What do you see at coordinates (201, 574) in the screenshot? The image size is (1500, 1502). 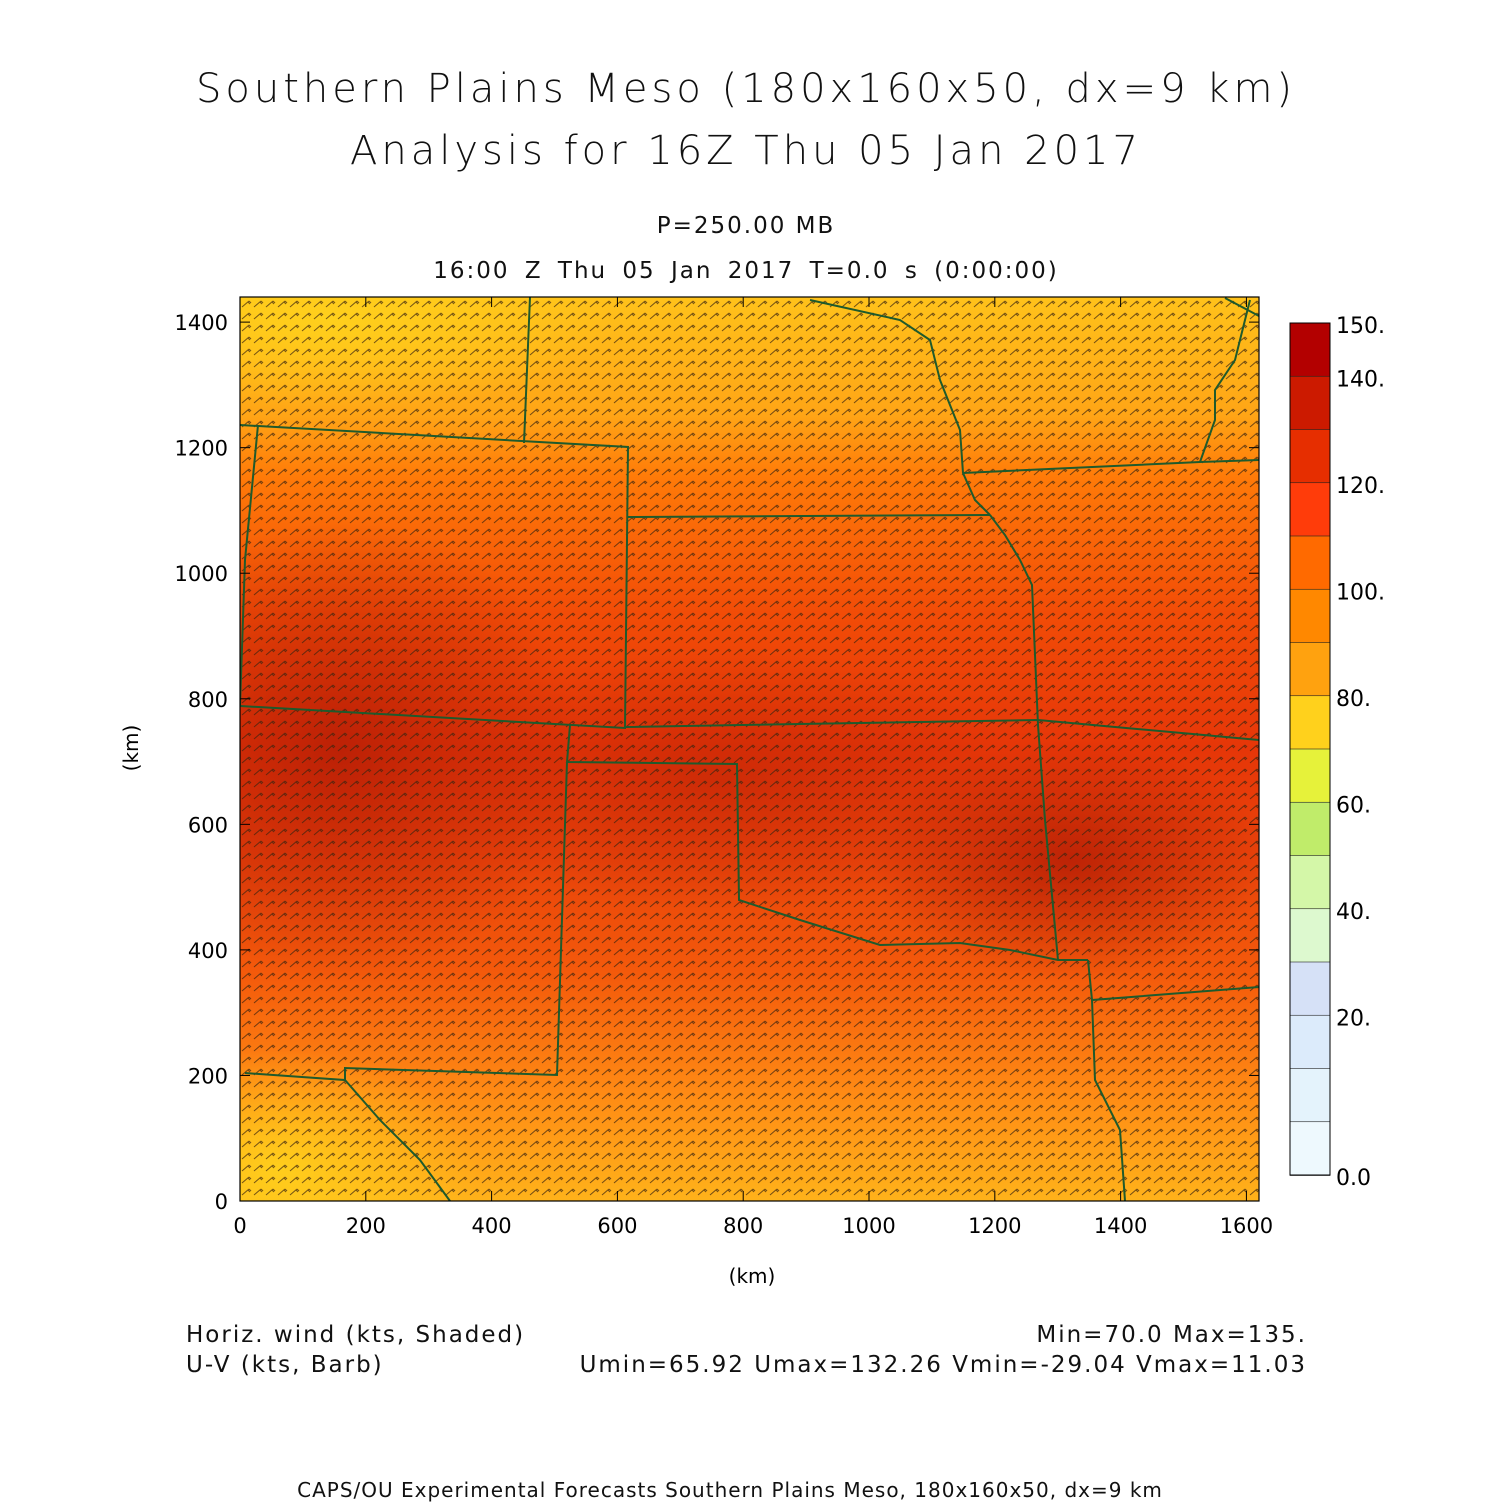 I see `y-tick-label: 1000` at bounding box center [201, 574].